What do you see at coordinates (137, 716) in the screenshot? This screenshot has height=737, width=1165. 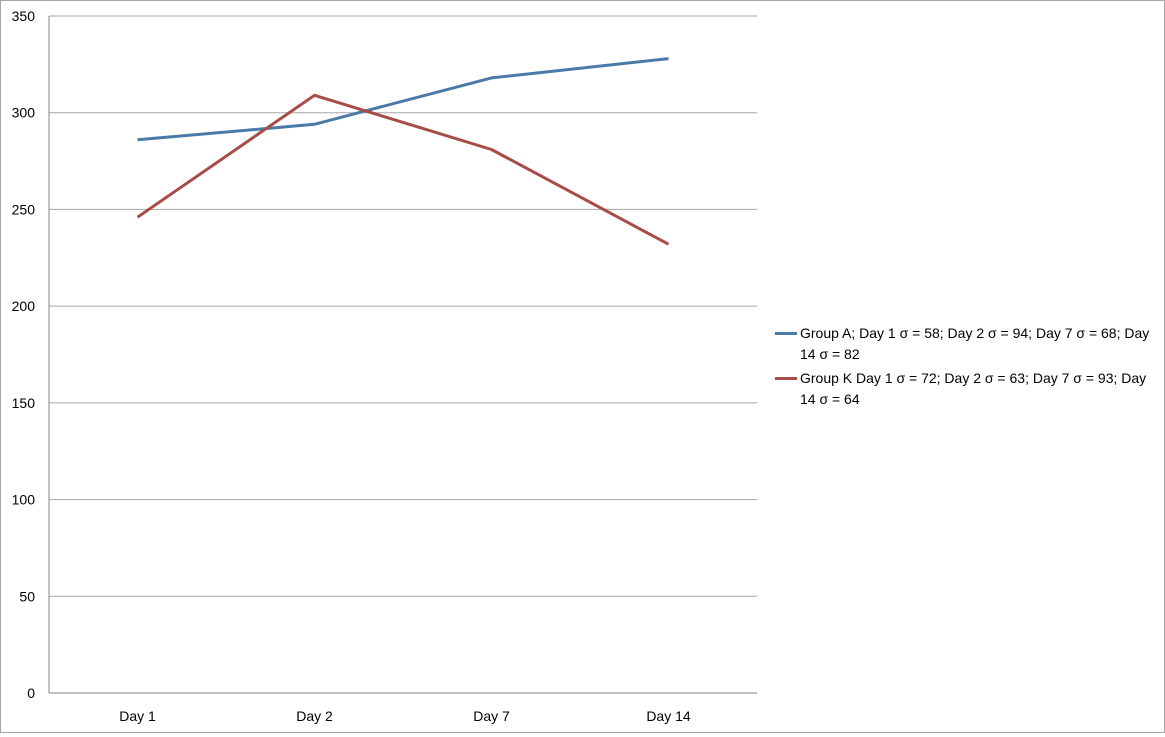 I see `x-tick-label-1: Day 1` at bounding box center [137, 716].